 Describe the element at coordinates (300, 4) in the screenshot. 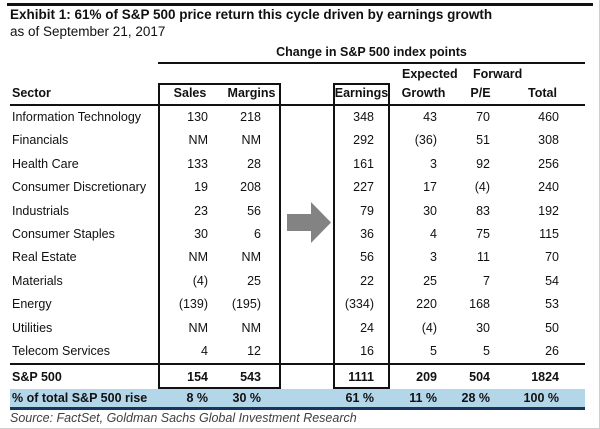

I see `top-rule` at that location.